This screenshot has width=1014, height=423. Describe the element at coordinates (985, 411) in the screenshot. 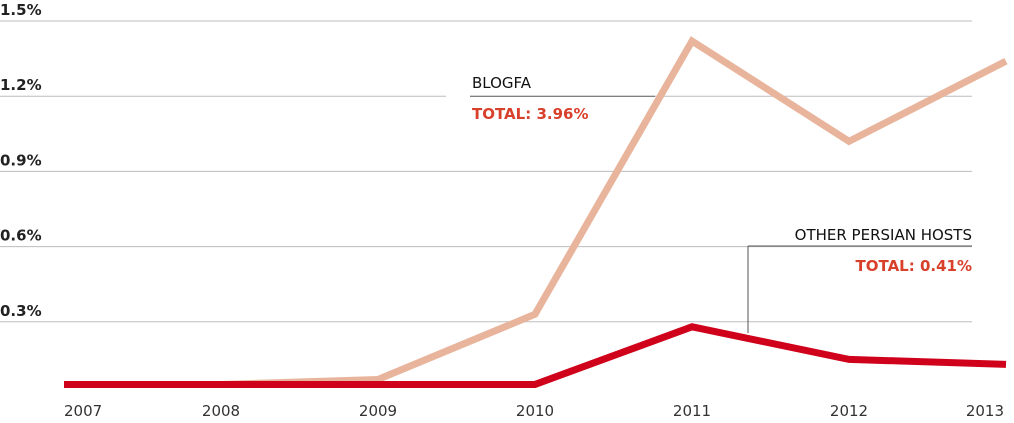

I see `x-tick-label: 2013` at that location.